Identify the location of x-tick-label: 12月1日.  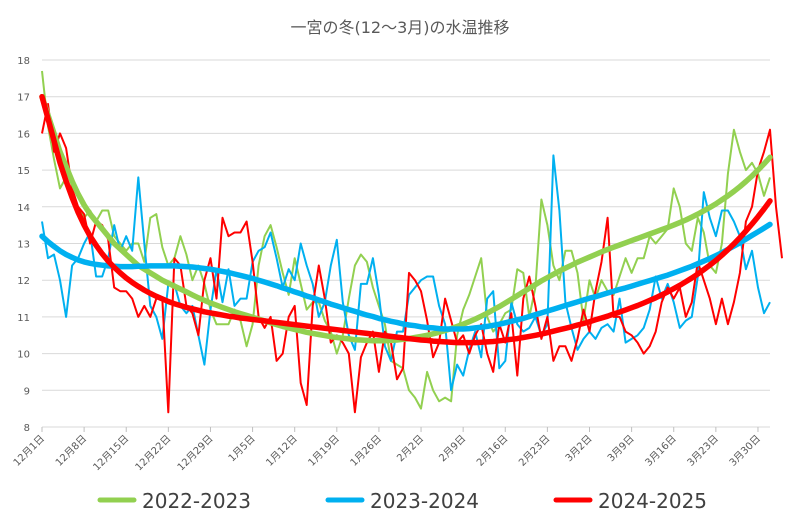
(29, 451).